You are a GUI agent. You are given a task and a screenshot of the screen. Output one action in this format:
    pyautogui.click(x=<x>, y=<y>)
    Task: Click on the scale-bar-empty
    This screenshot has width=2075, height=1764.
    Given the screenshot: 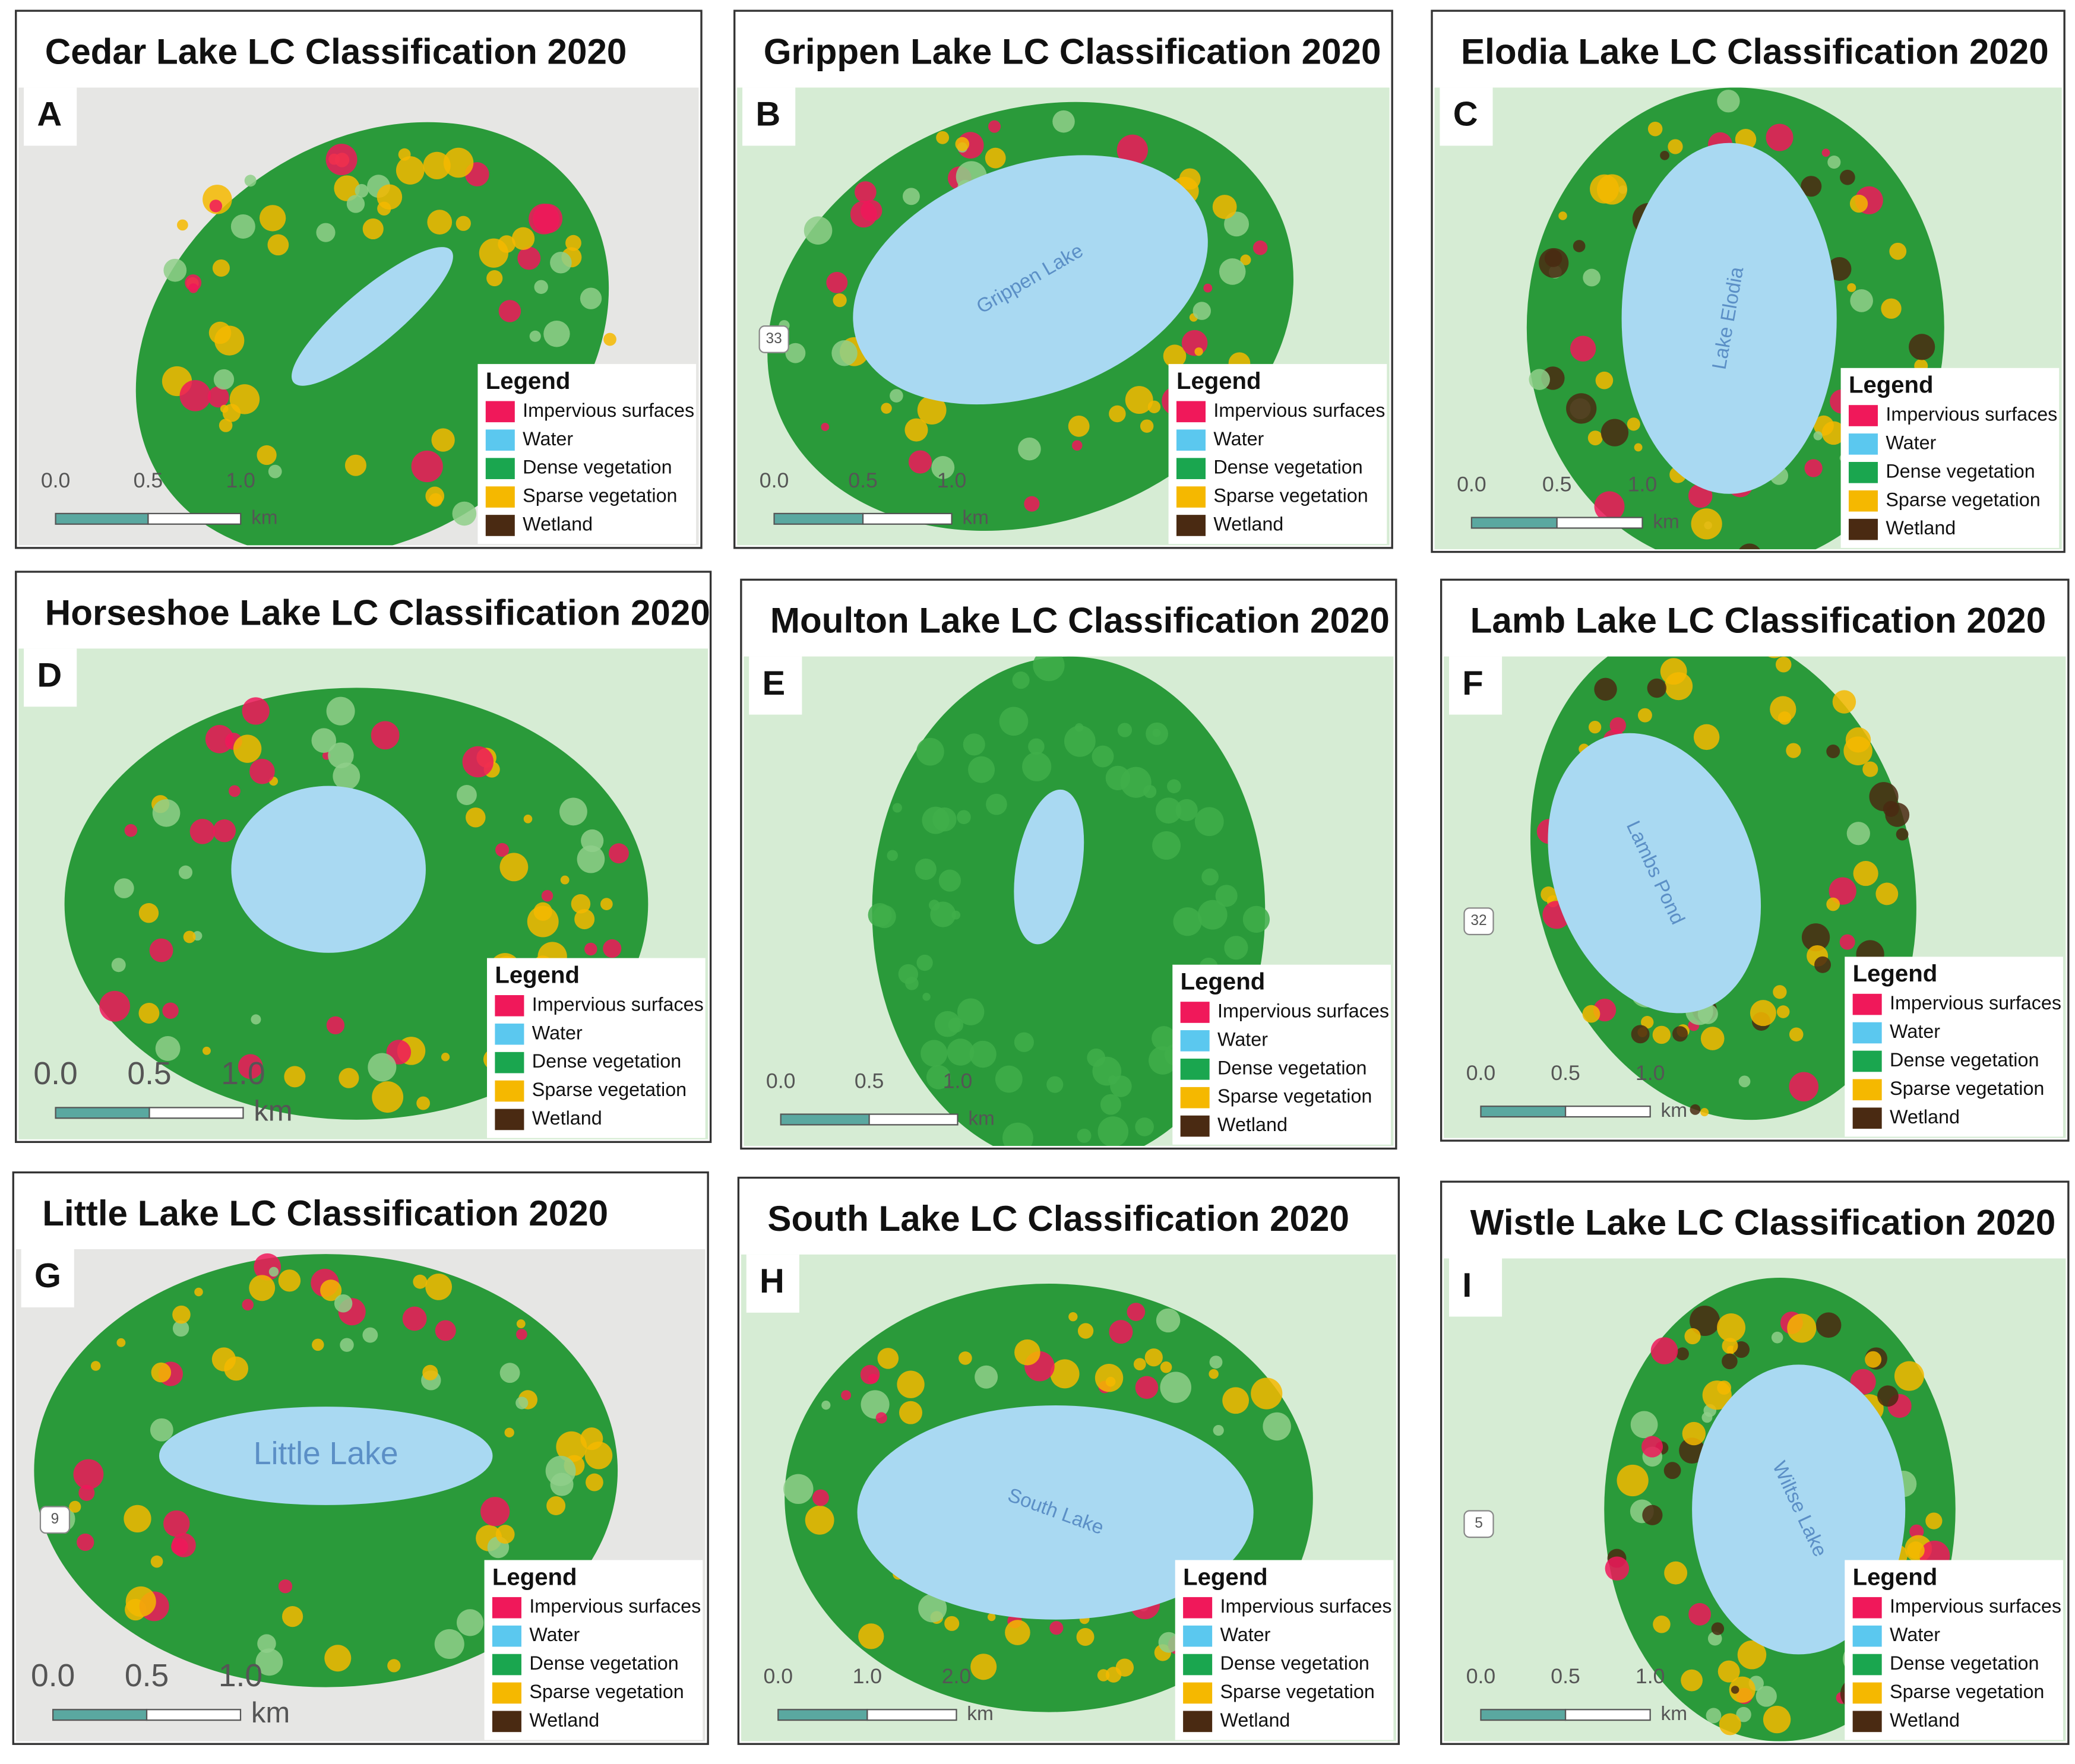 What is the action you would take?
    pyautogui.click(x=1599, y=523)
    